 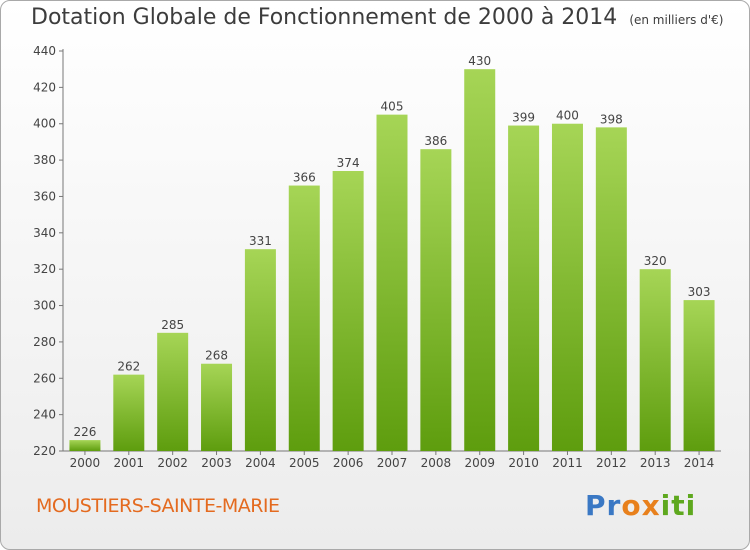 I want to click on y-tick-label: 260, so click(x=44, y=378).